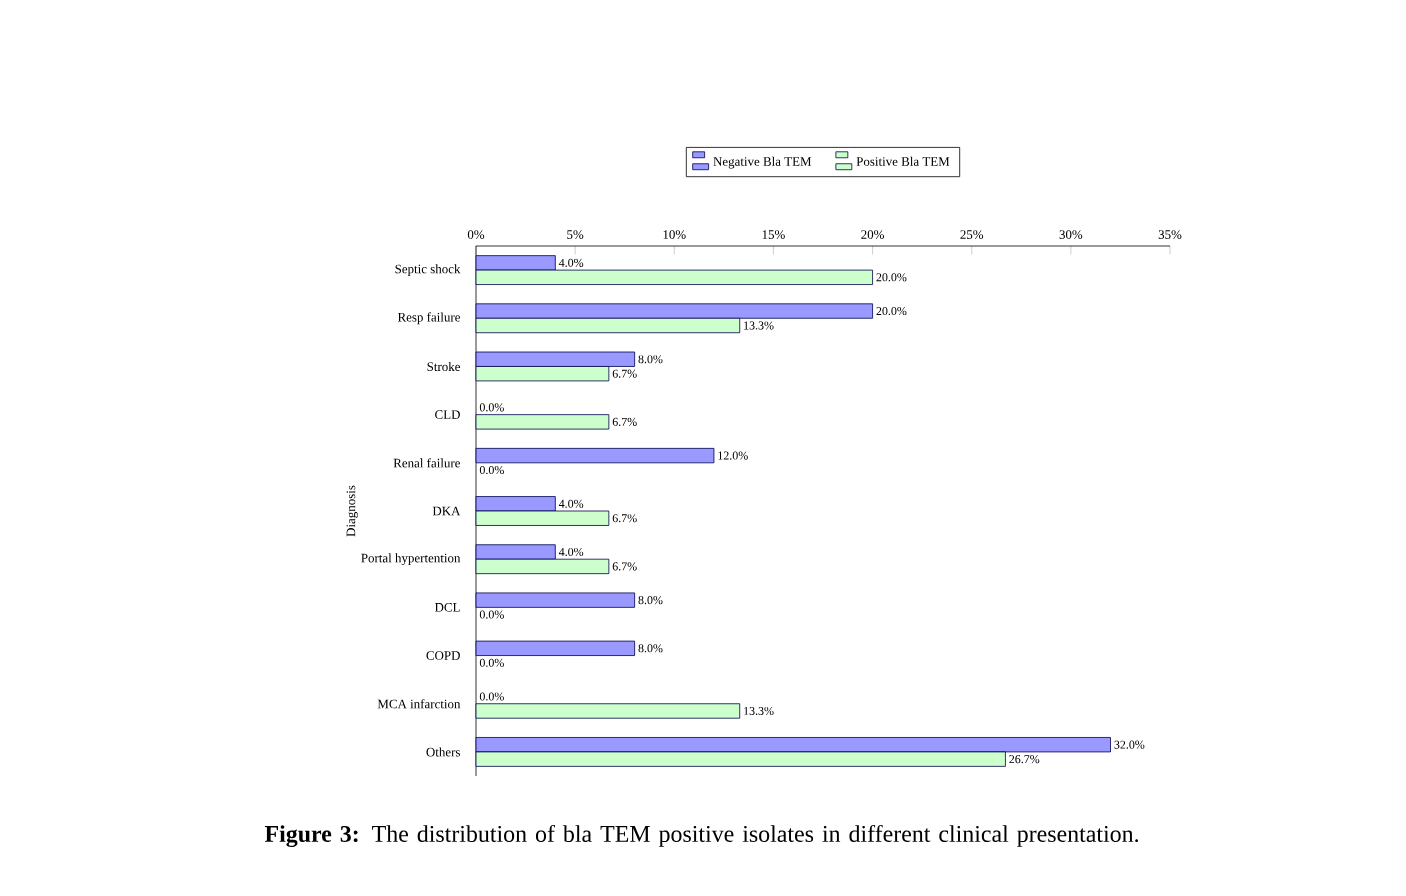 The height and width of the screenshot is (896, 1406). Describe the element at coordinates (701, 836) in the screenshot. I see `text: Figure 3: The distribution of bla TEM positive isolates in different clinical presentation.` at that location.